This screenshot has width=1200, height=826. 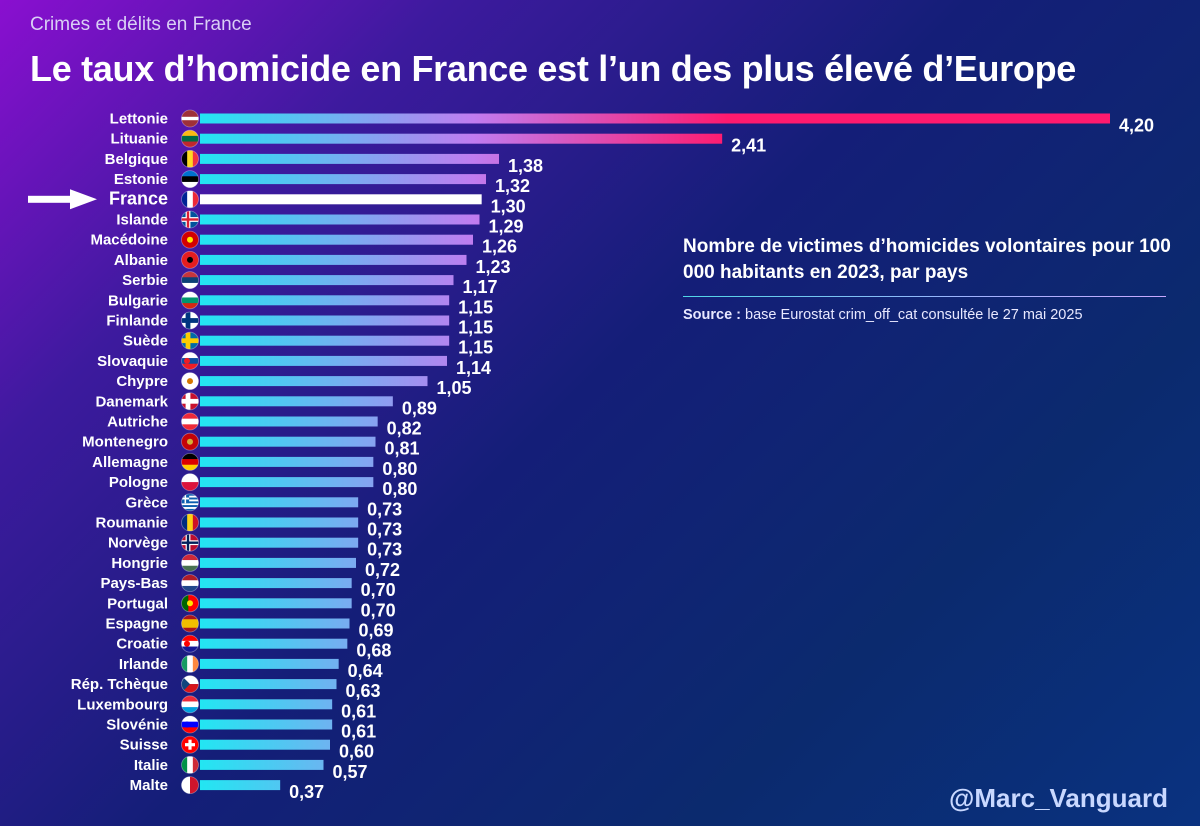 I want to click on row-france: France 1,30, so click(x=317, y=202).